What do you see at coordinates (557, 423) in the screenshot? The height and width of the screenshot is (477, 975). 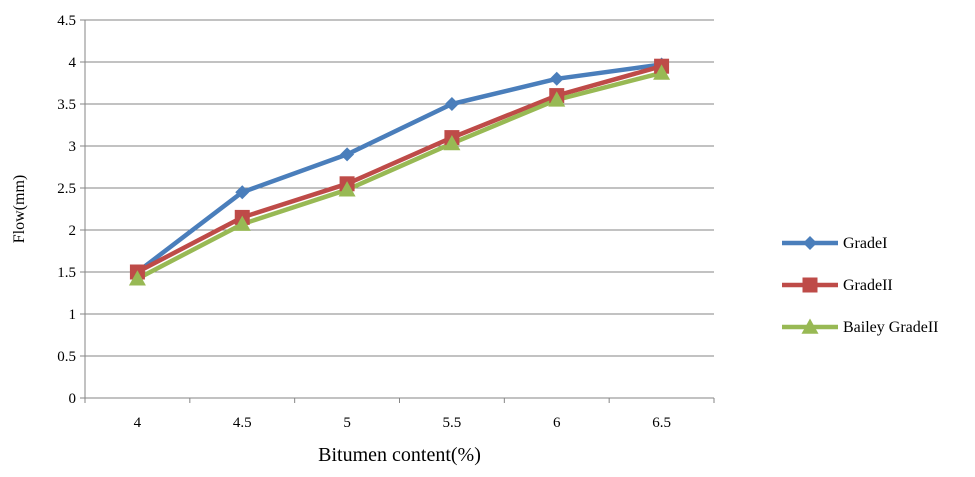 I see `x-tick-label: 6` at bounding box center [557, 423].